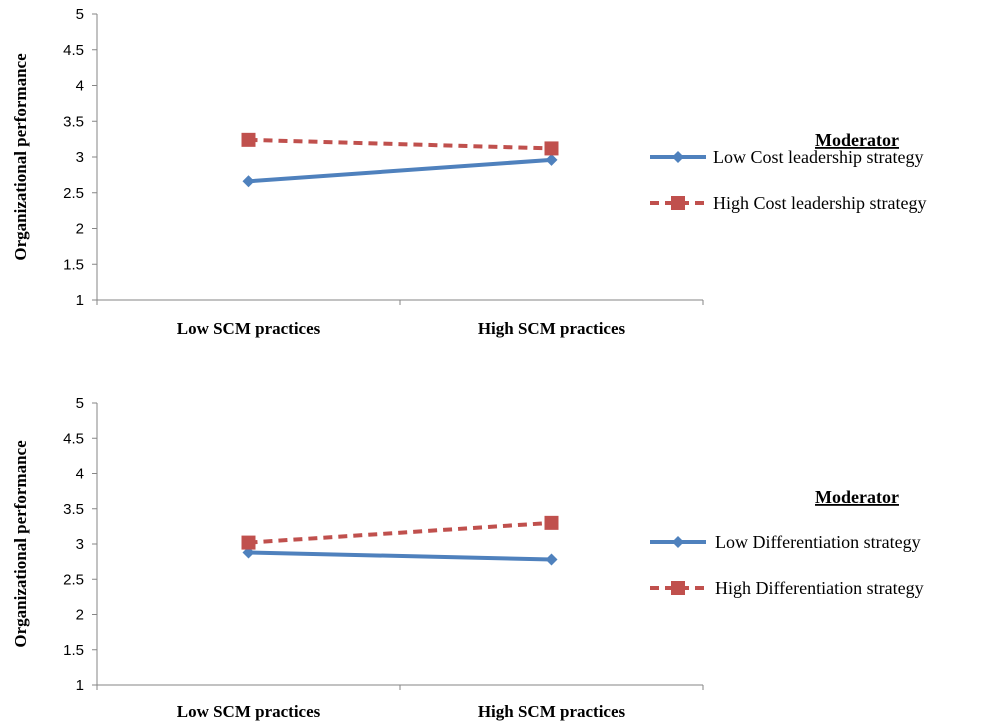 The height and width of the screenshot is (723, 984). What do you see at coordinates (819, 203) in the screenshot?
I see `legend-label: High Cost leadership strategy` at bounding box center [819, 203].